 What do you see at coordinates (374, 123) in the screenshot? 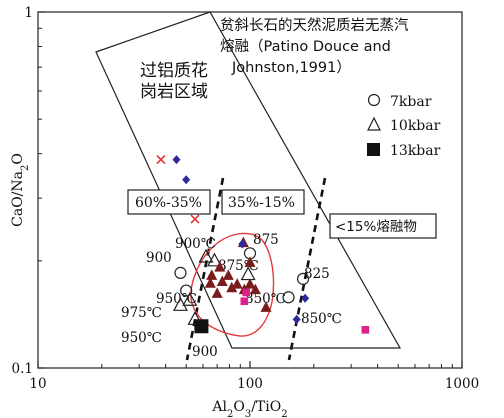
I see `legend-triangle-icon` at bounding box center [374, 123].